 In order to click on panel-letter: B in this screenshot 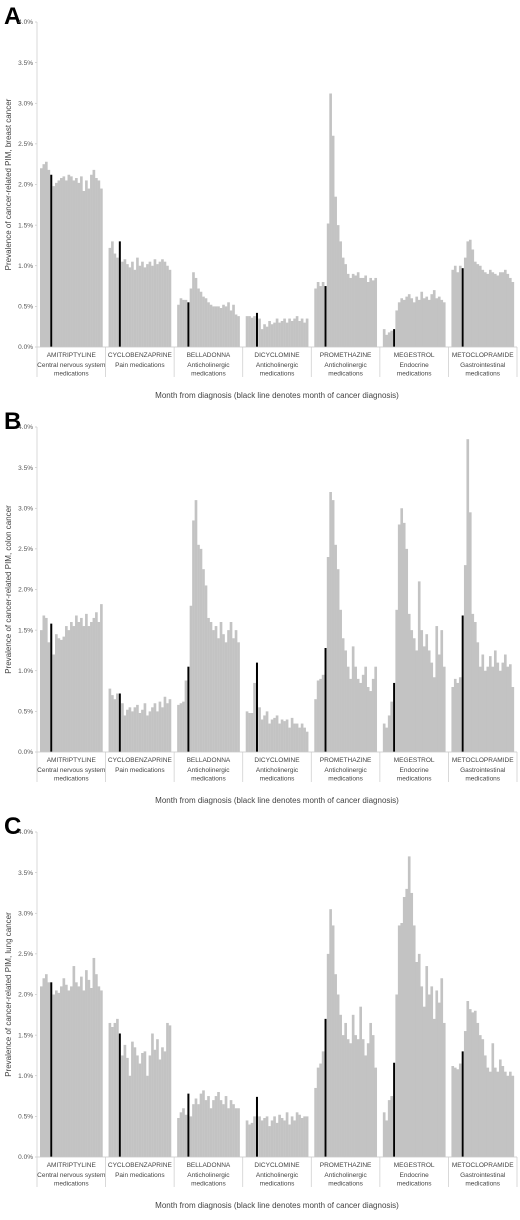, I will do `click(12, 421)`.